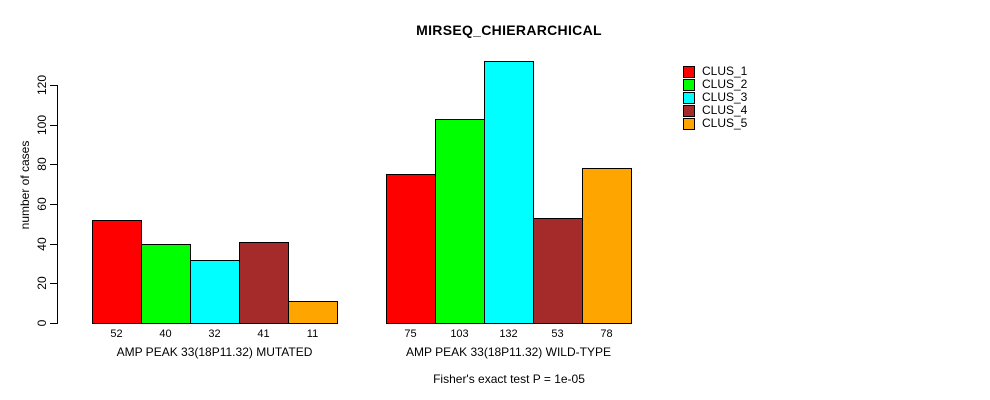 The width and height of the screenshot is (990, 400). Describe the element at coordinates (509, 30) in the screenshot. I see `chart-title: MIRSEQ_CHIERARCHICAL` at that location.